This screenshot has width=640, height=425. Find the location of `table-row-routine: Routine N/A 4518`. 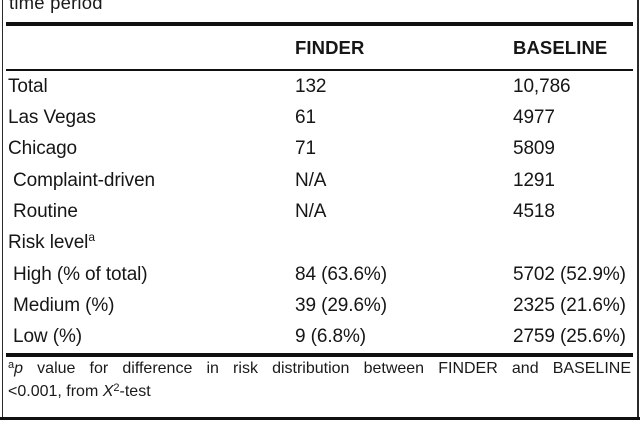

table-row-routine: Routine N/A 4518 is located at coordinates (320, 211).